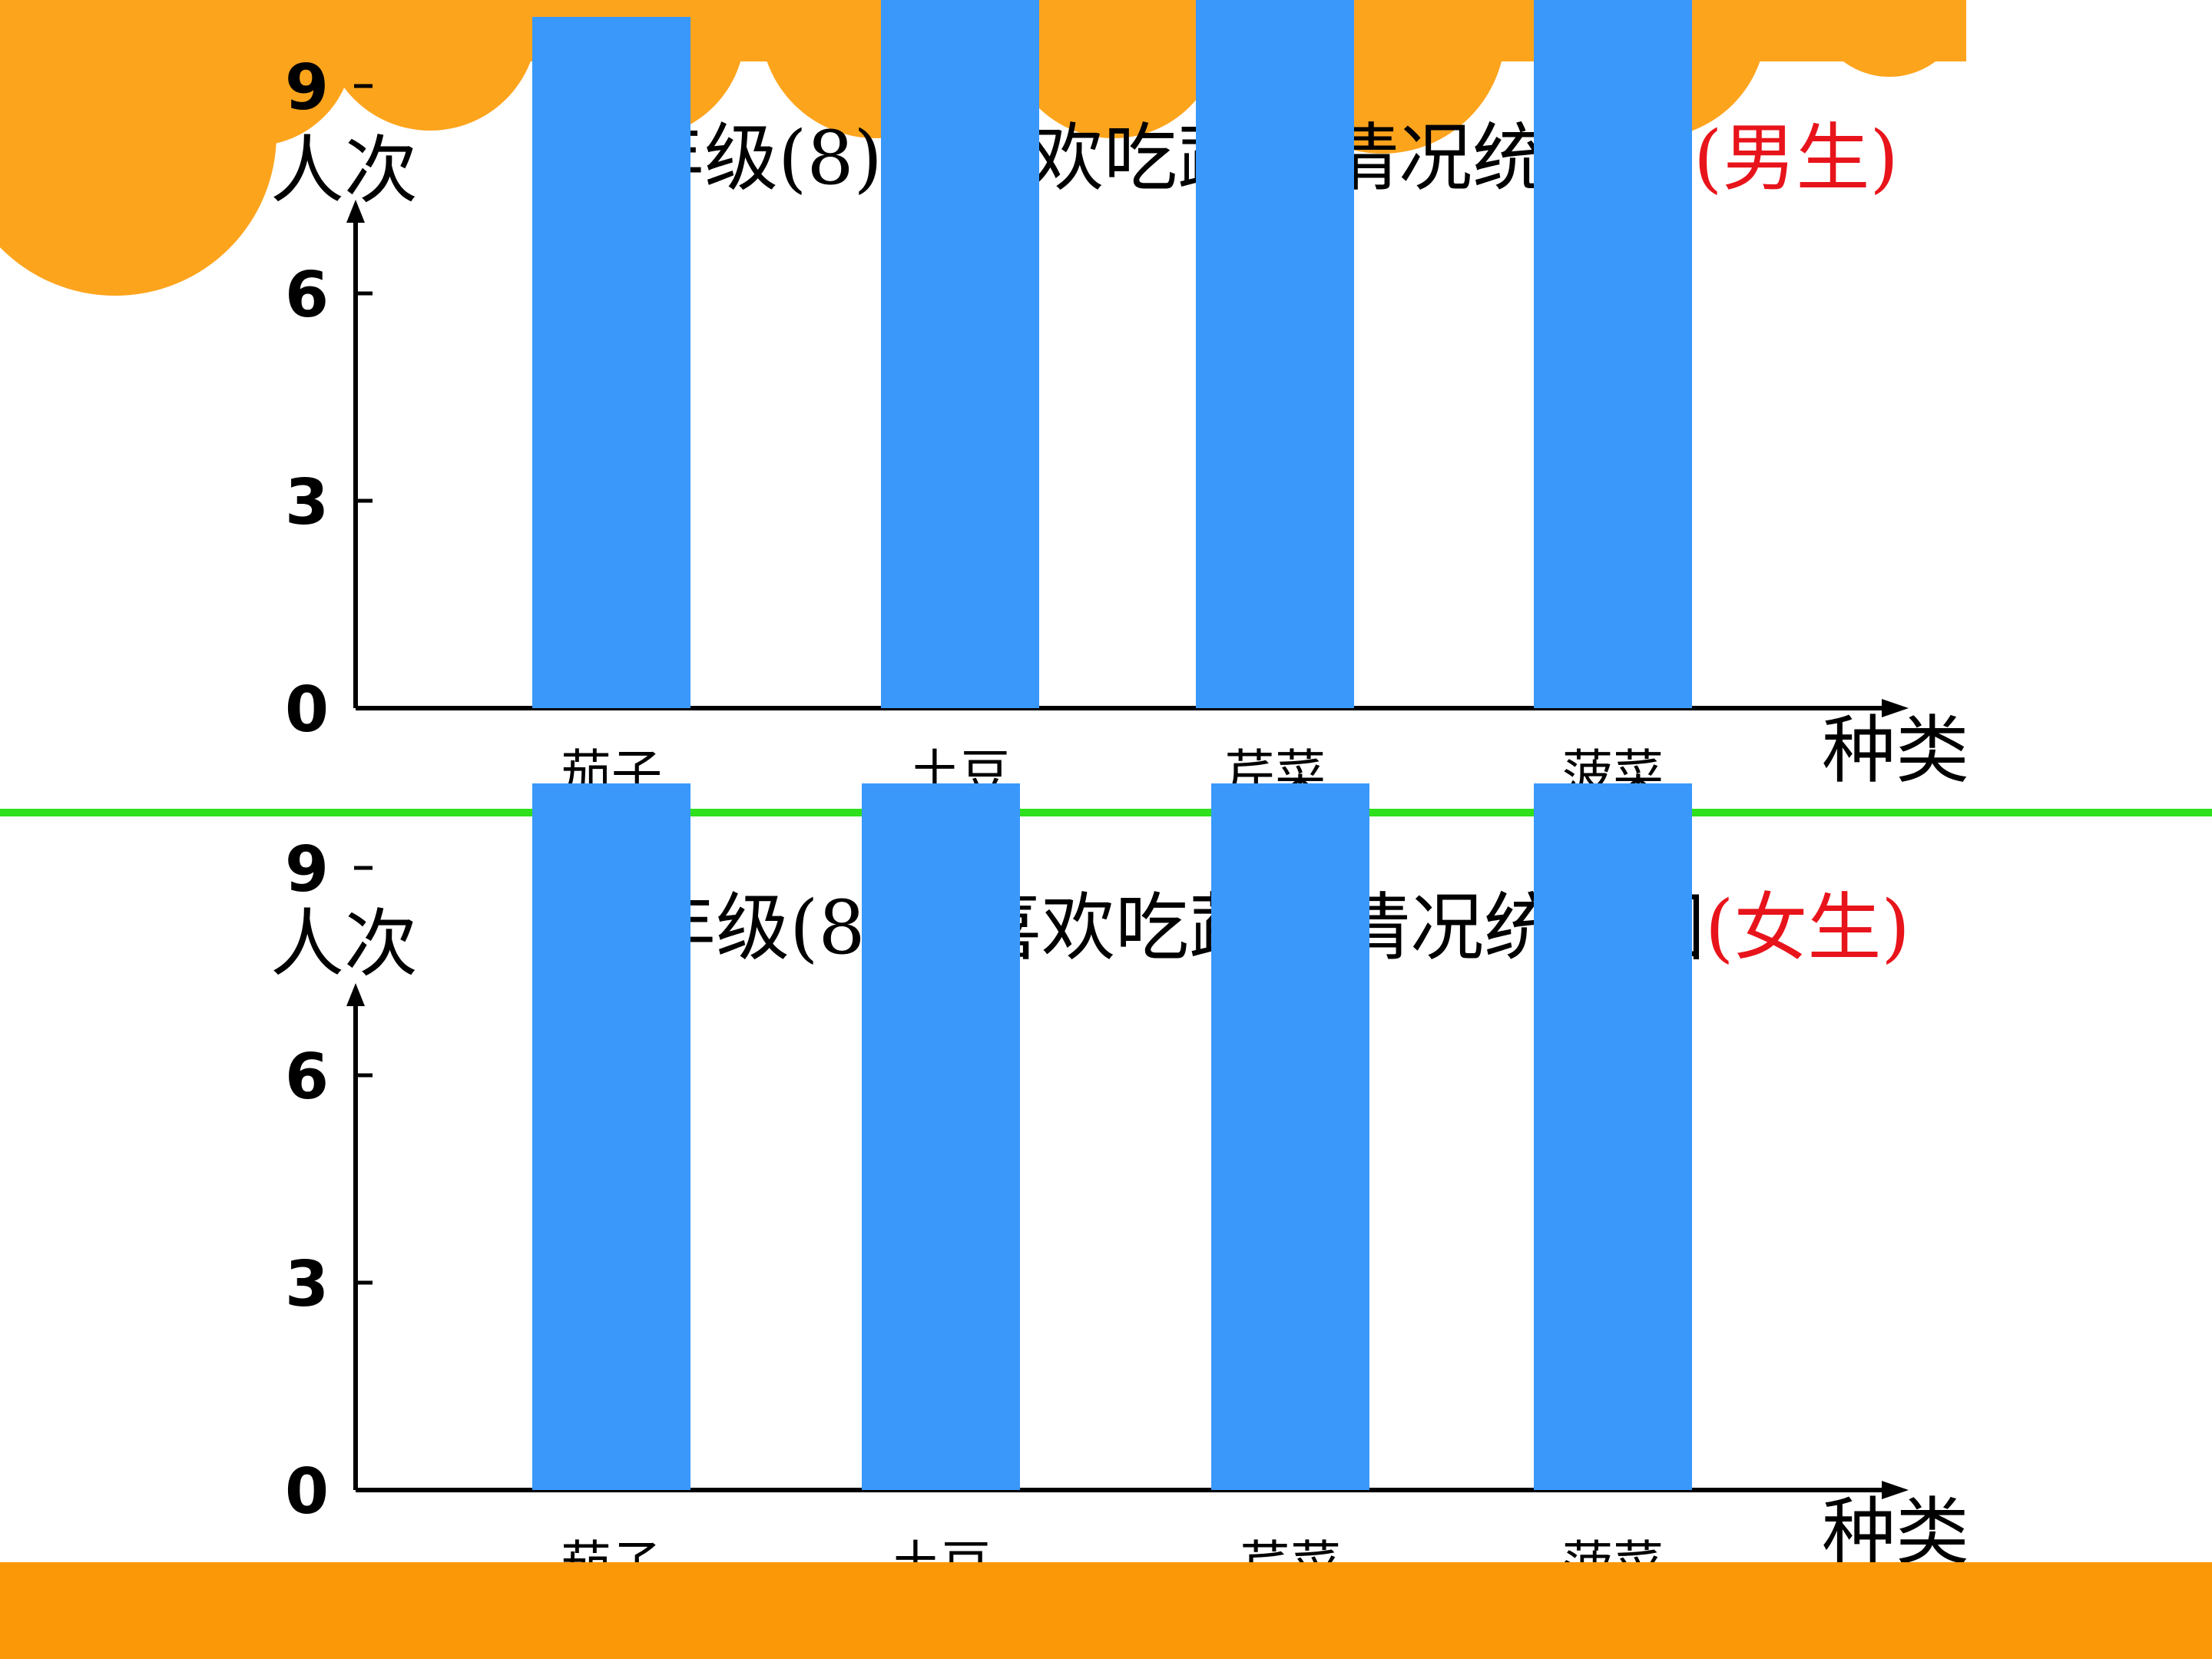 This screenshot has height=1659, width=2212. Describe the element at coordinates (1796, 158) in the screenshot. I see `chart-title-highlight: (男生)` at that location.